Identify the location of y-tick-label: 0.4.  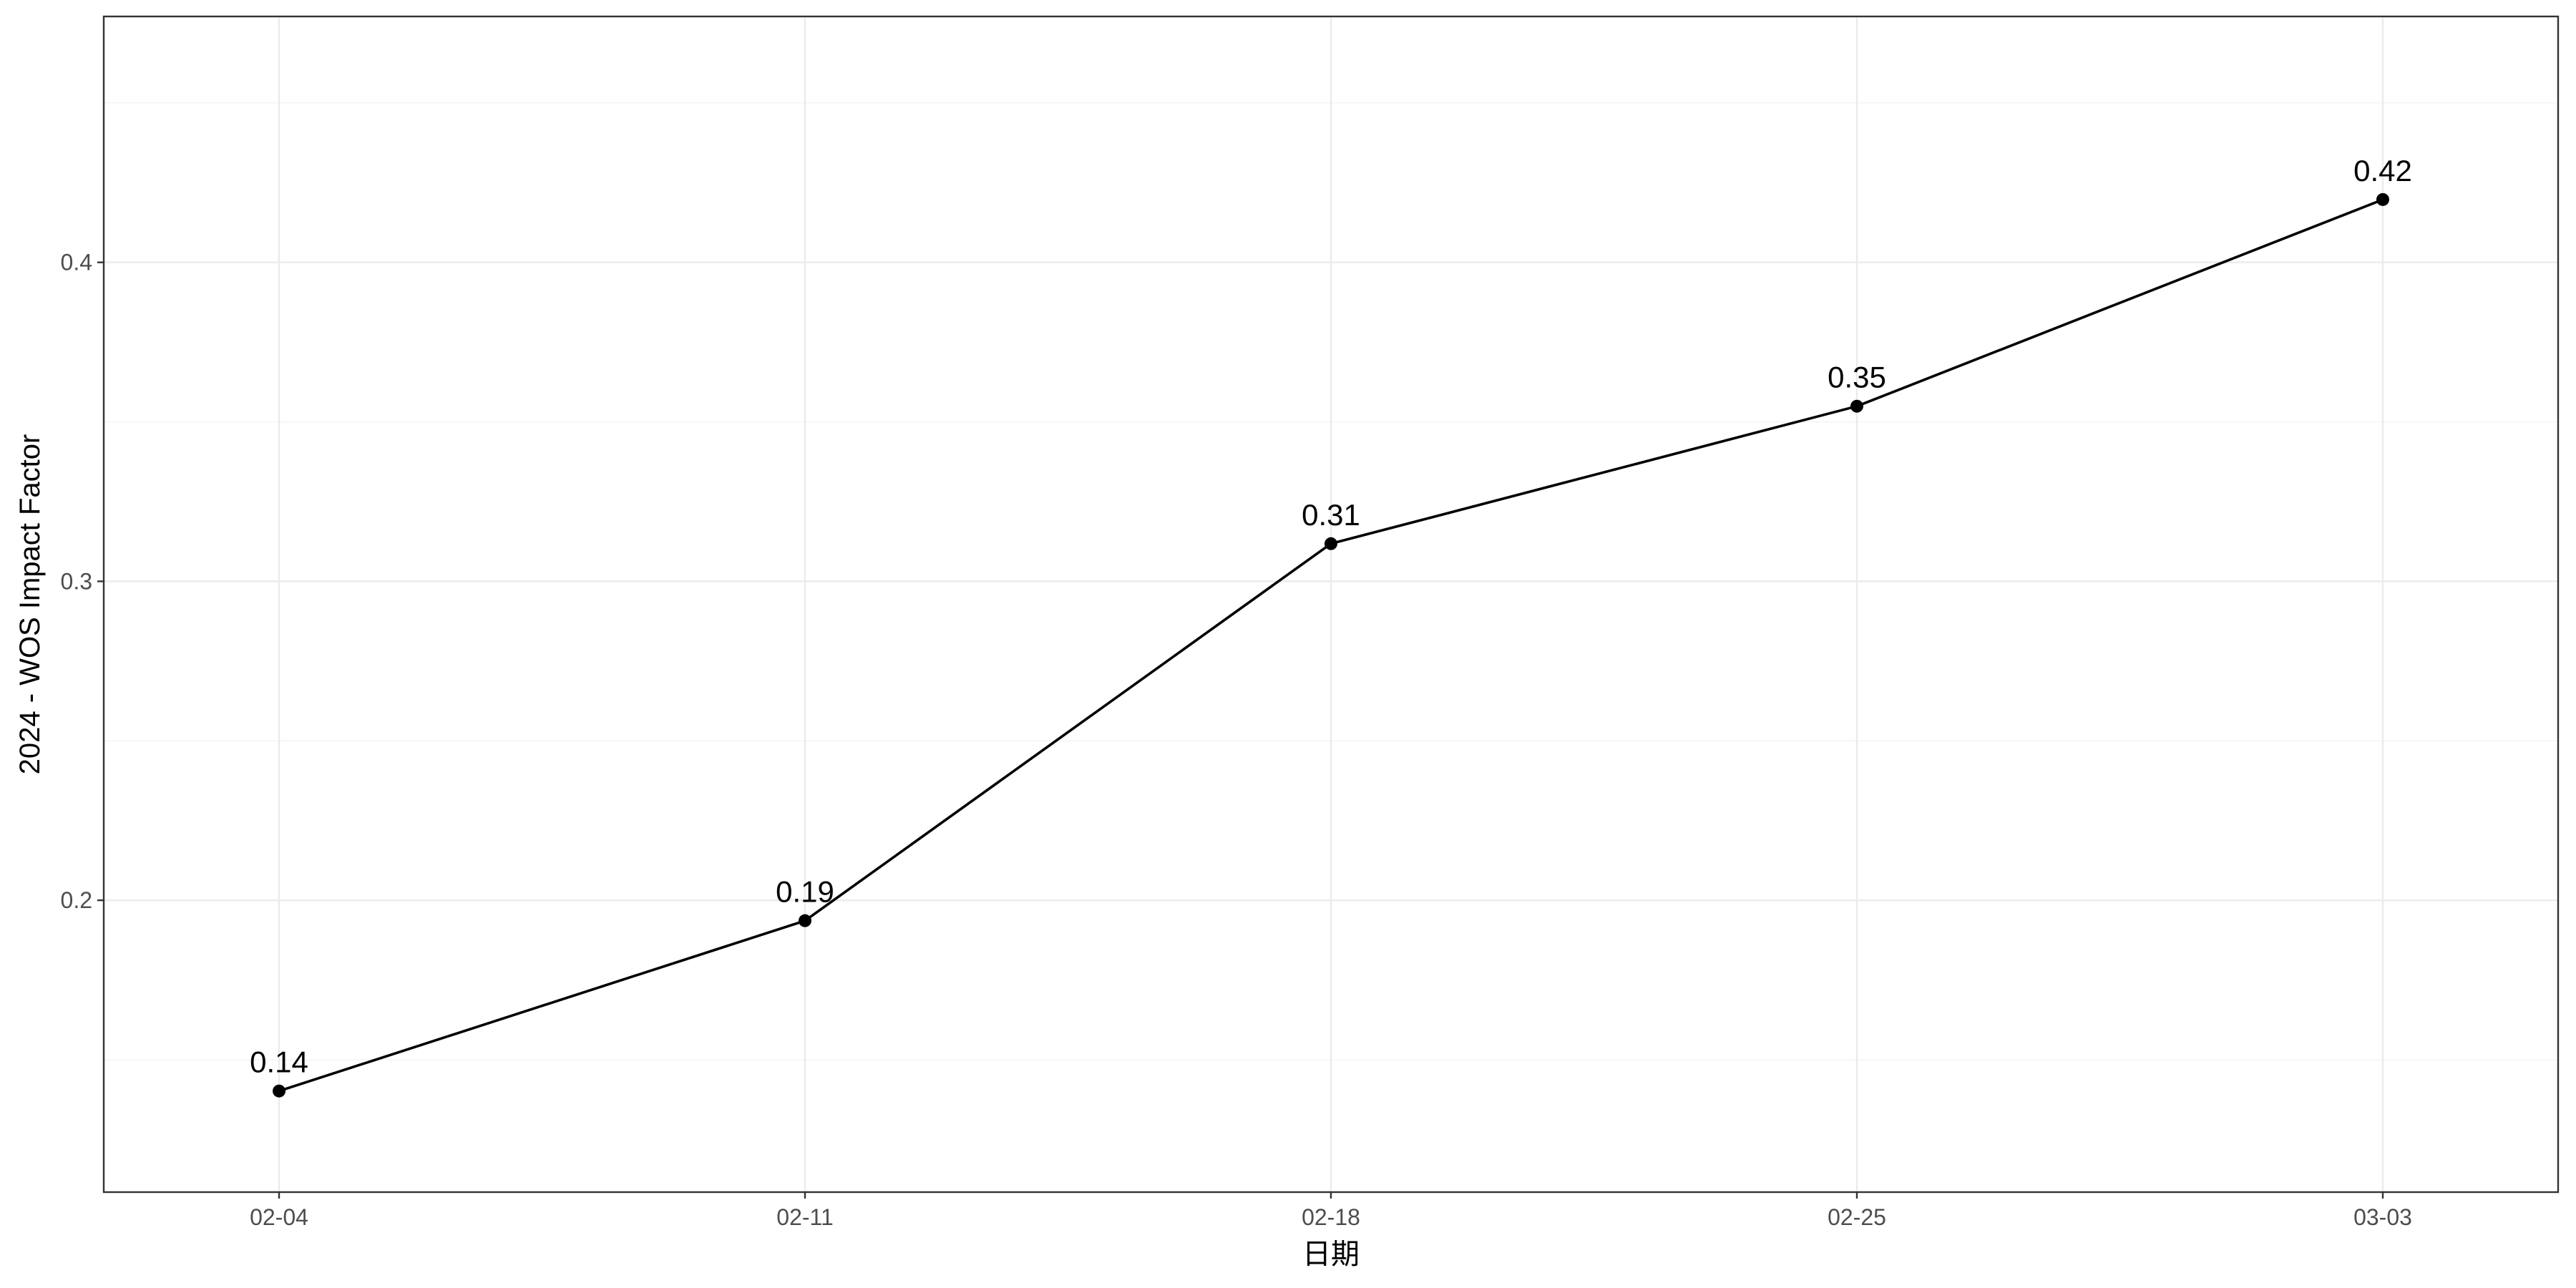
(76, 262).